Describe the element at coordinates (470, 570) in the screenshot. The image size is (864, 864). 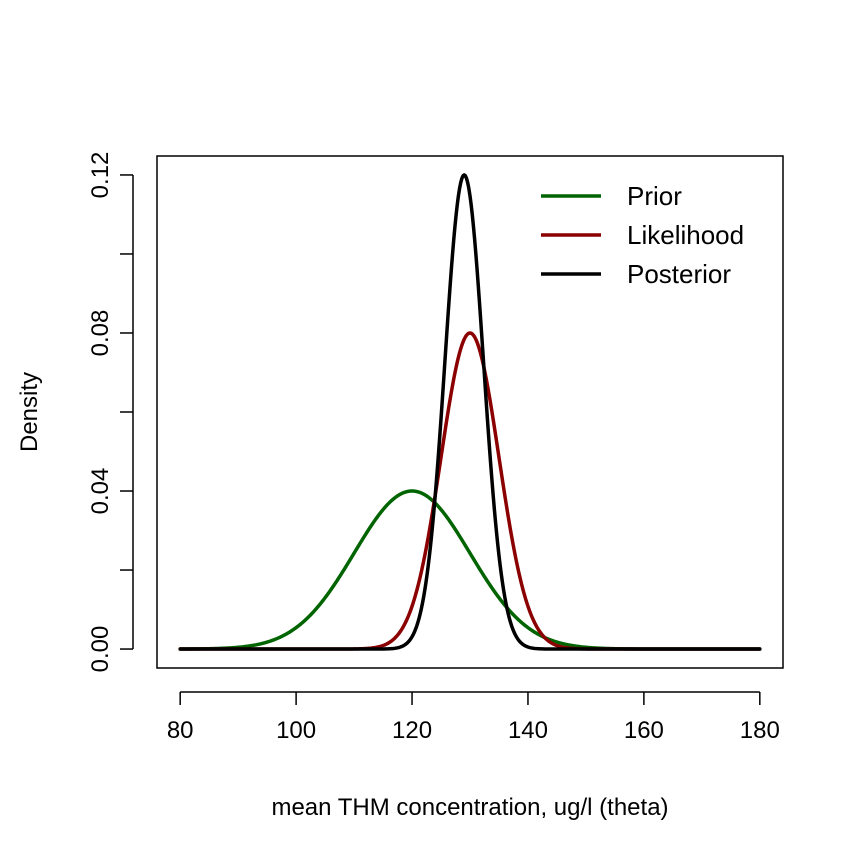
I see `series-line-prior` at that location.